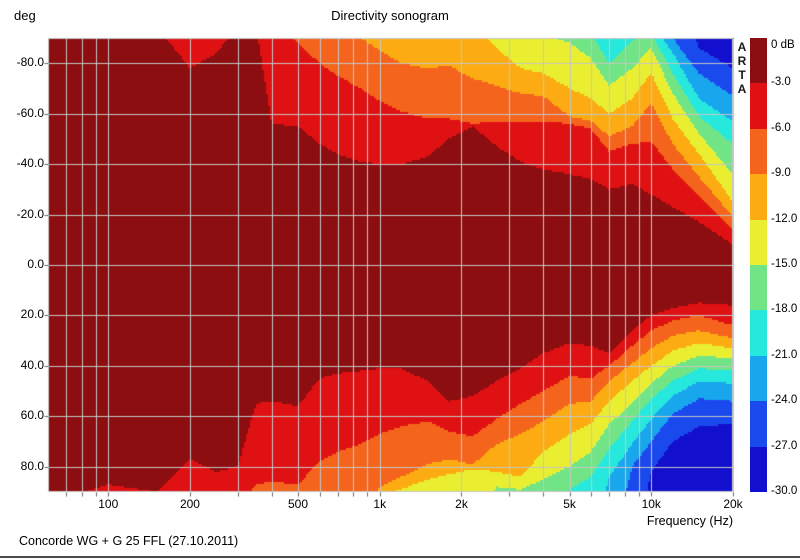 The image size is (800, 560). I want to click on colorbar-tick-label: -21.0, so click(784, 354).